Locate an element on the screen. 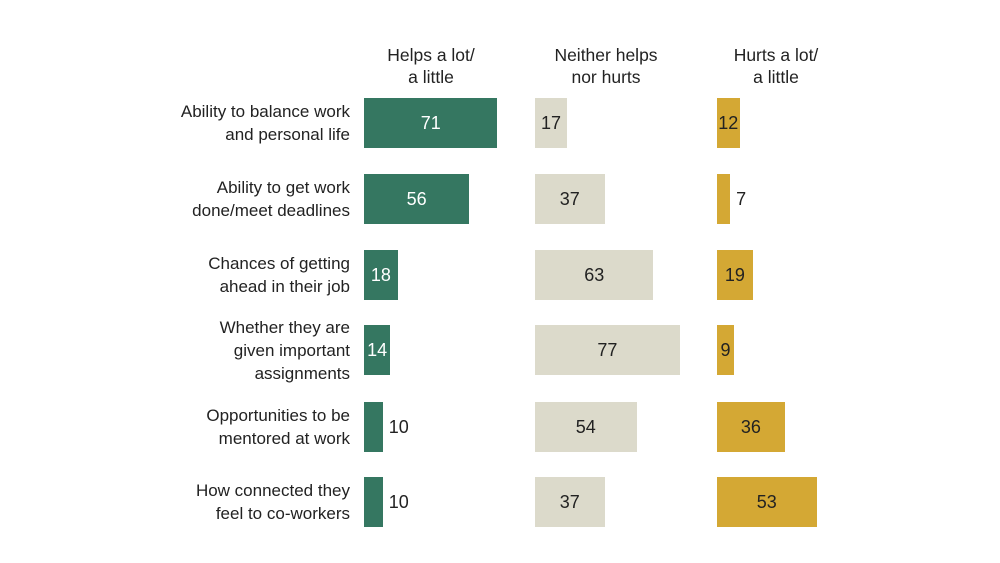 This screenshot has height=563, width=1000. column-header: Hurts a lot/ a little is located at coordinates (776, 66).